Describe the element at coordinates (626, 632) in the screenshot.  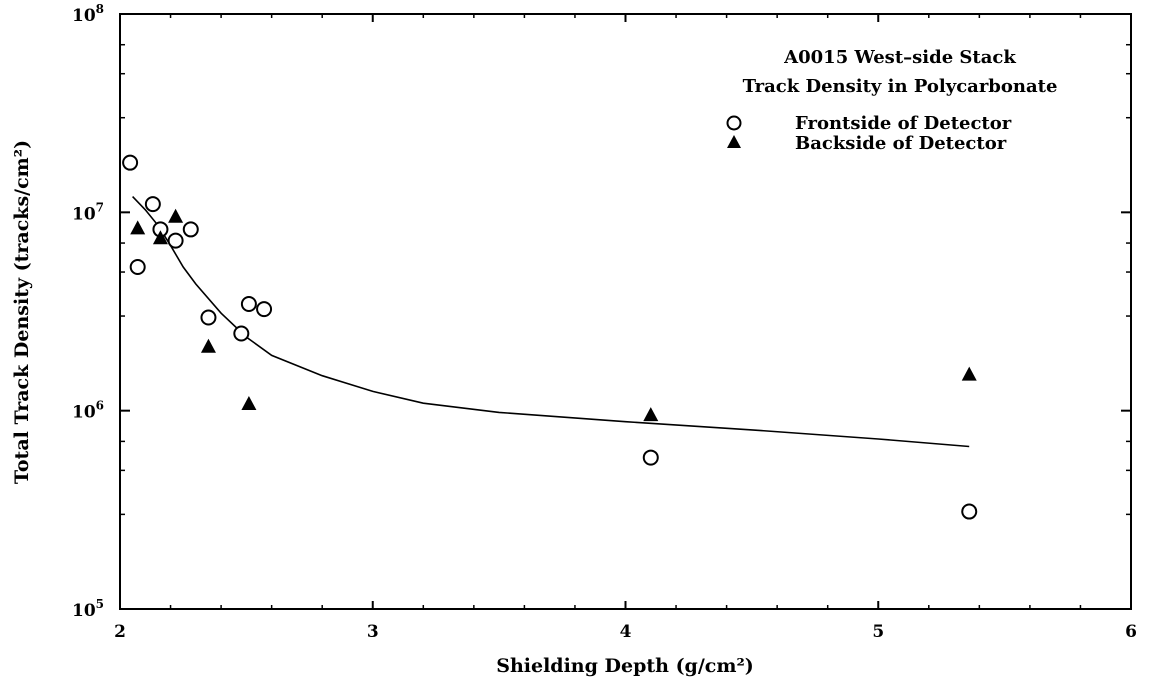
I see `x-tick-label: 4` at that location.